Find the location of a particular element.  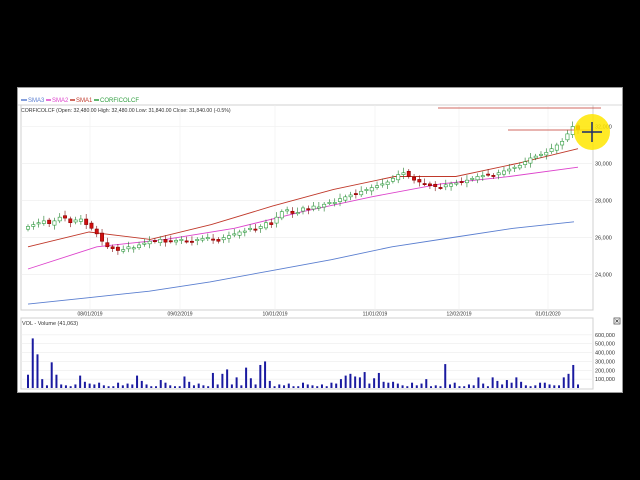

cursor-highlight is located at coordinates (592, 132).